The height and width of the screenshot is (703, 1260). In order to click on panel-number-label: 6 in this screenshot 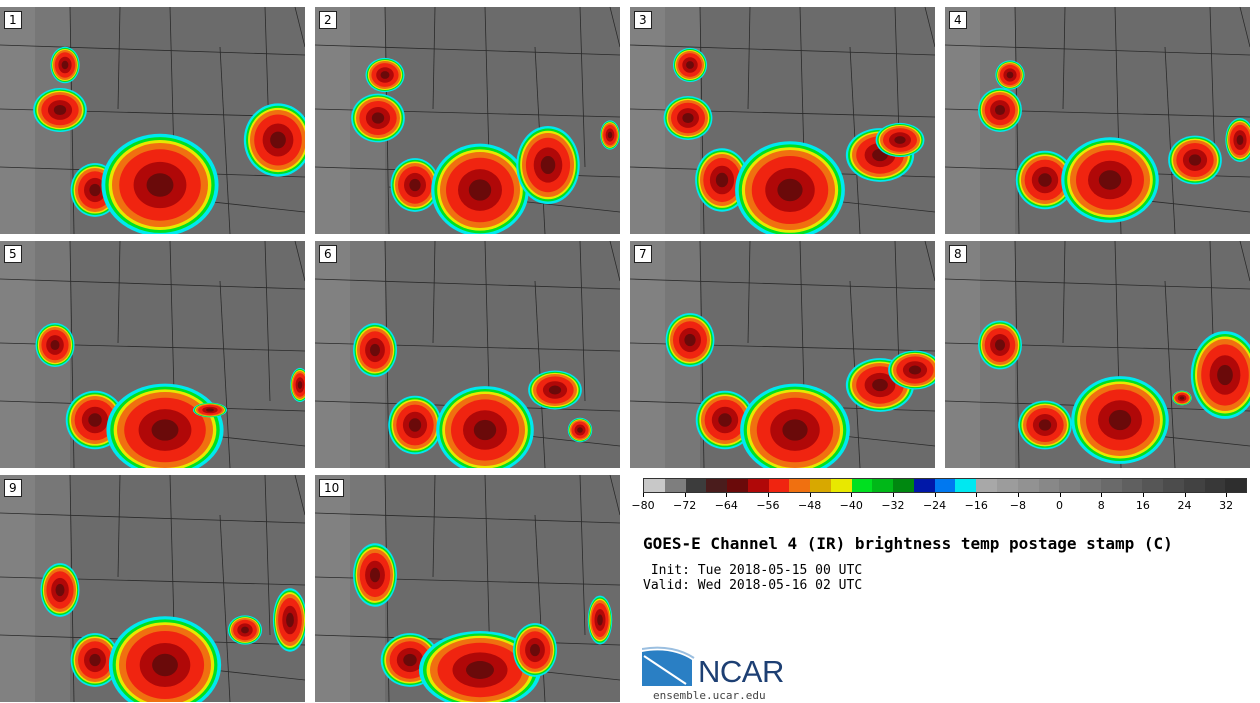, I will do `click(328, 254)`.